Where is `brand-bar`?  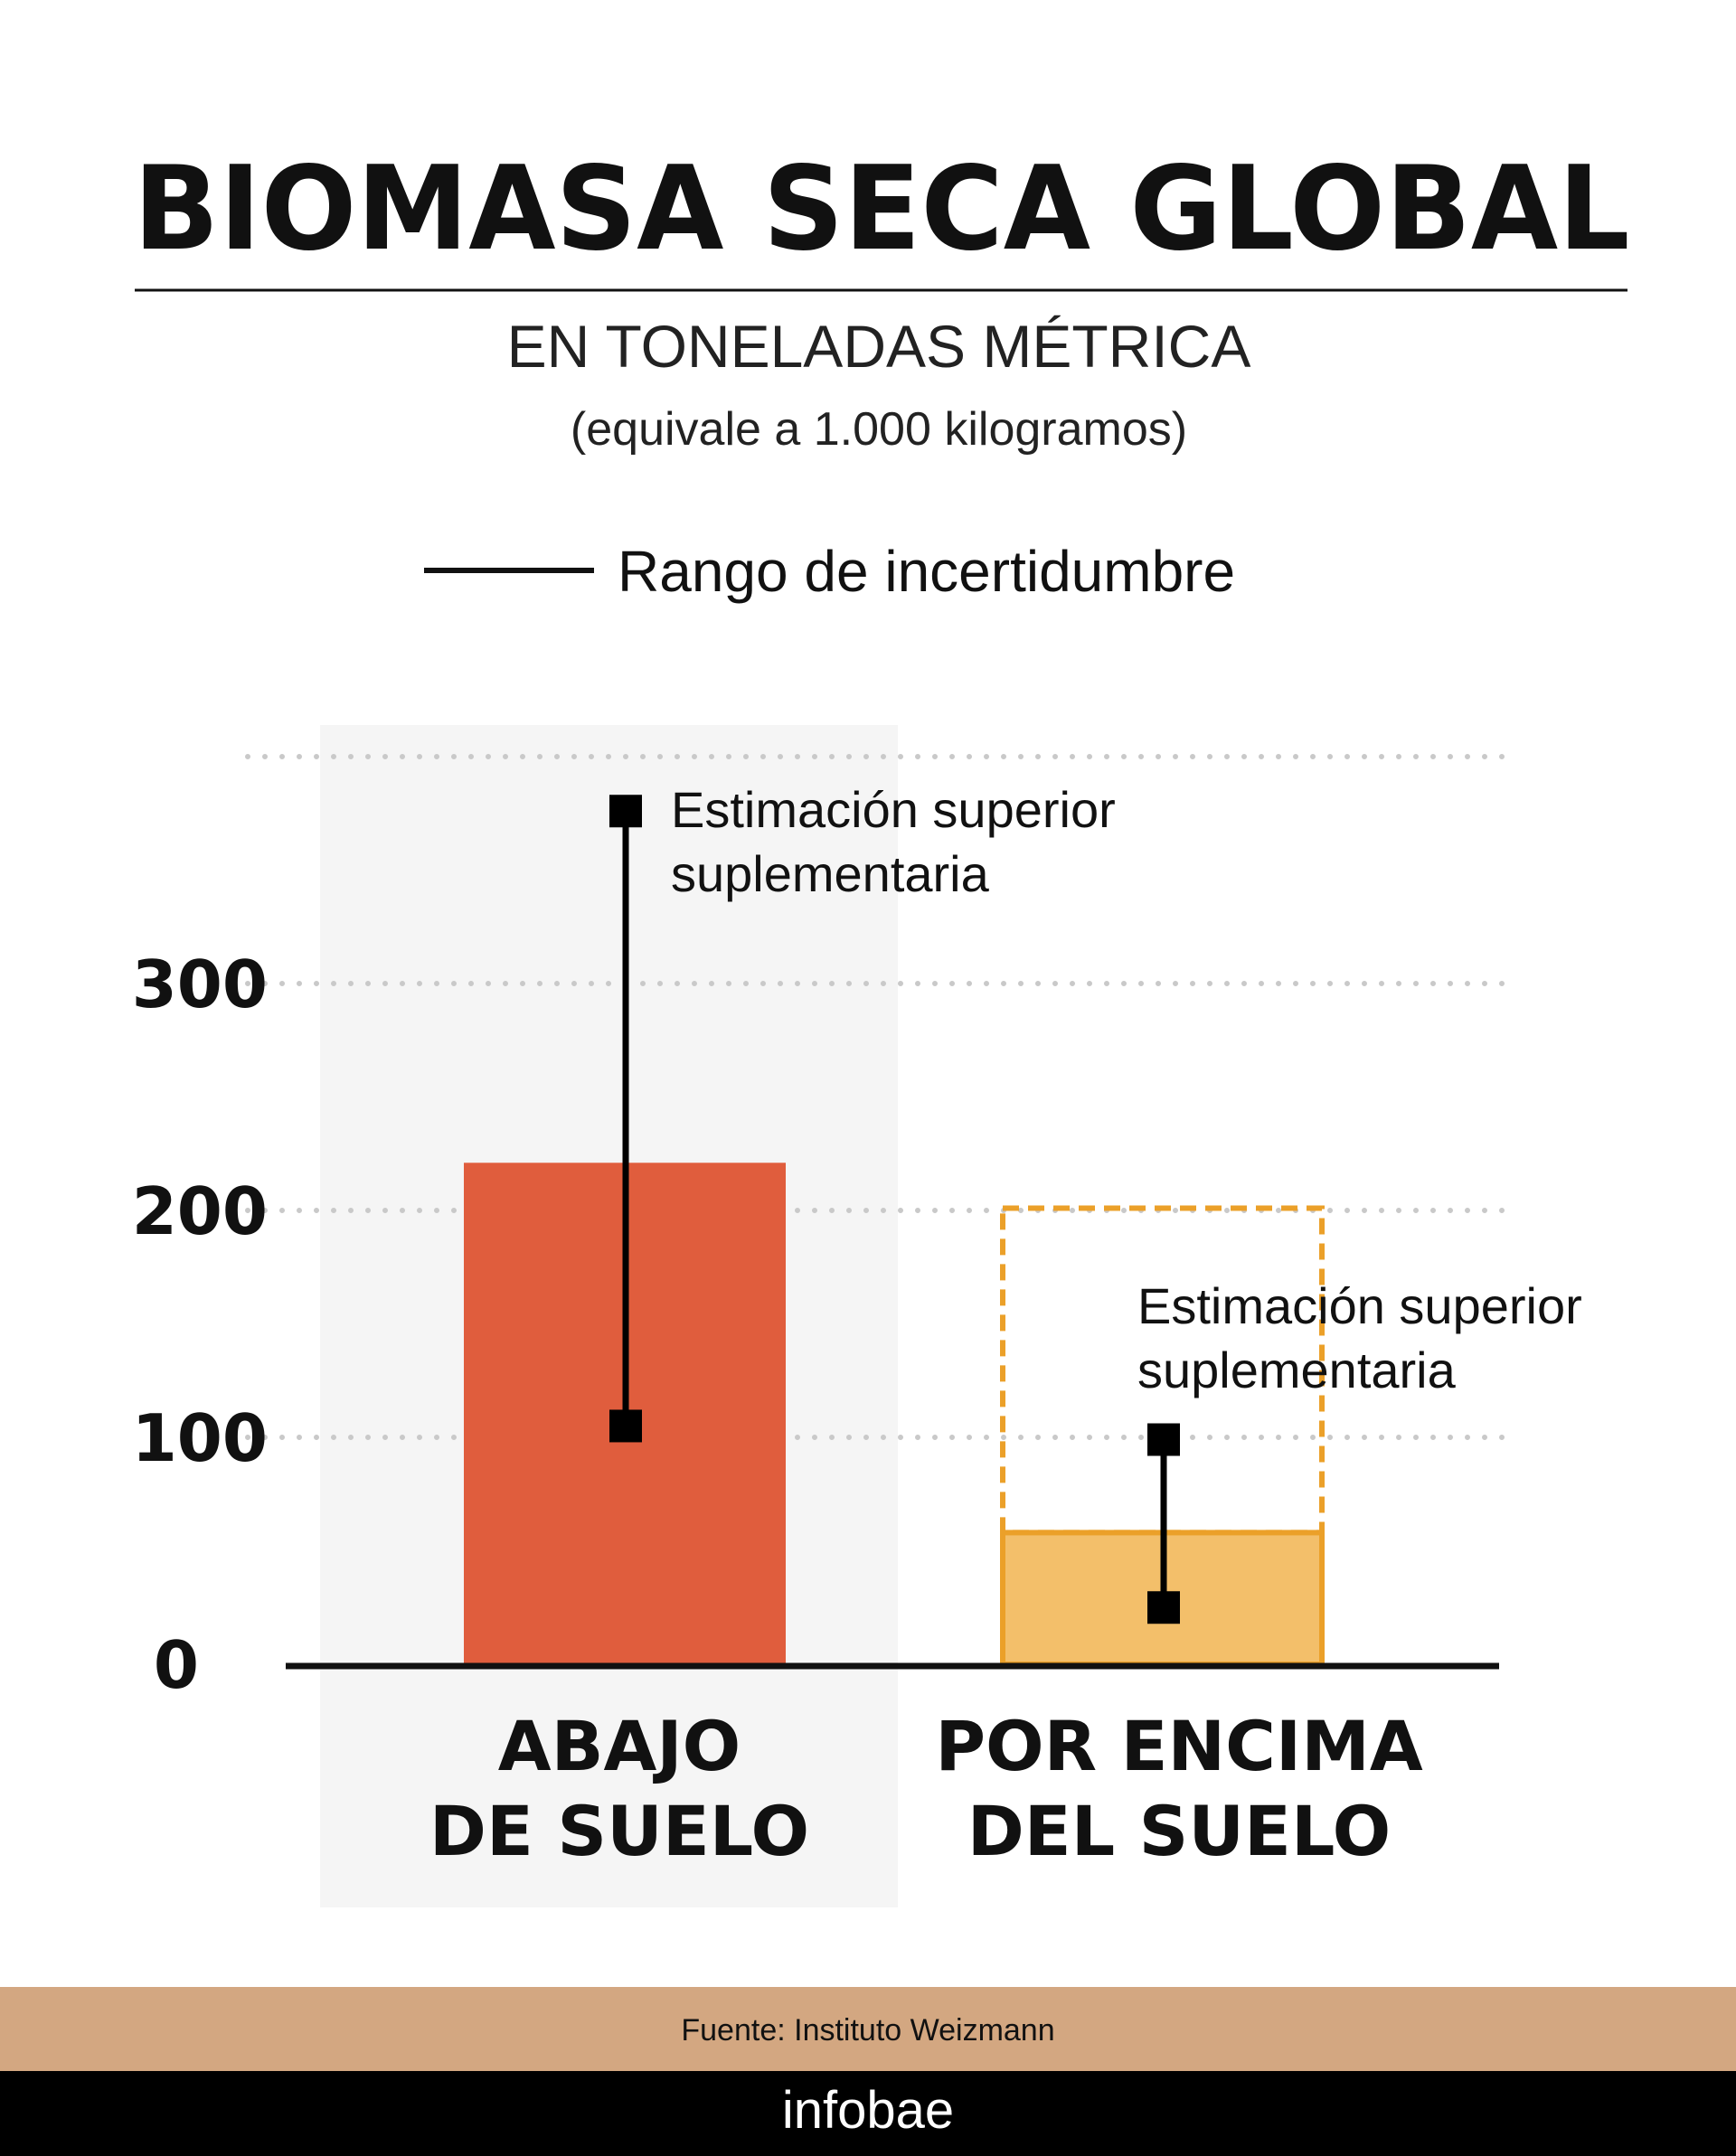 brand-bar is located at coordinates (868, 2113).